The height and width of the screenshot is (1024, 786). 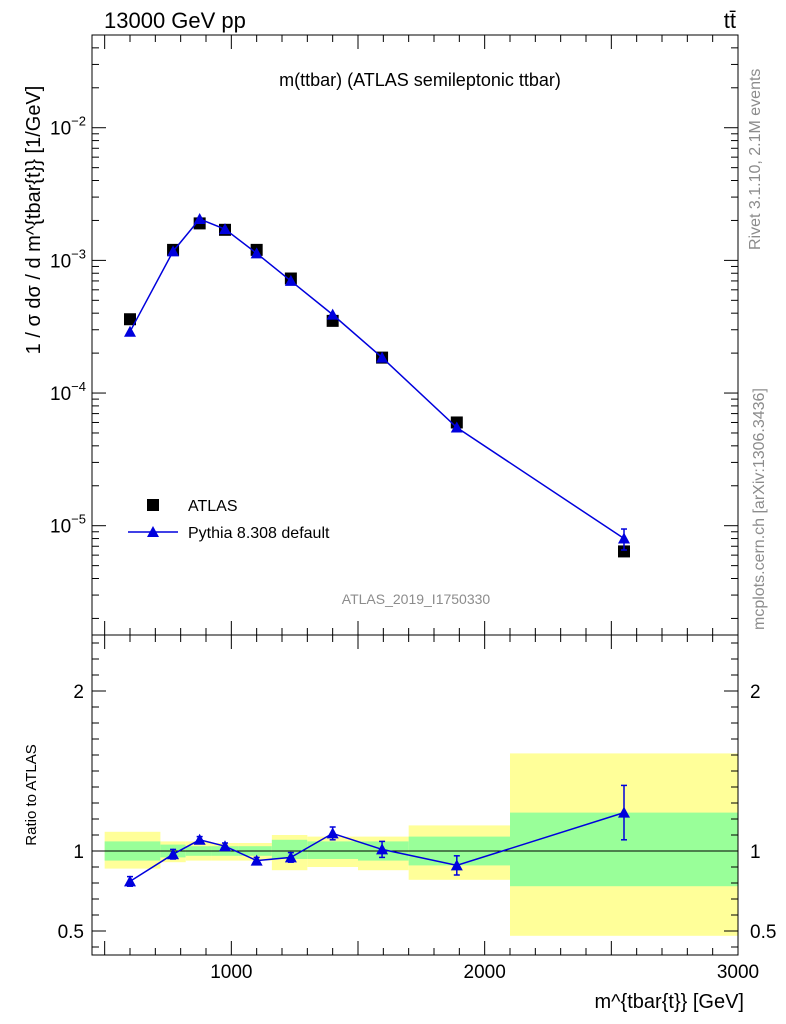 I want to click on main-y-tick-label: 10⁻⁴, so click(x=68, y=392).